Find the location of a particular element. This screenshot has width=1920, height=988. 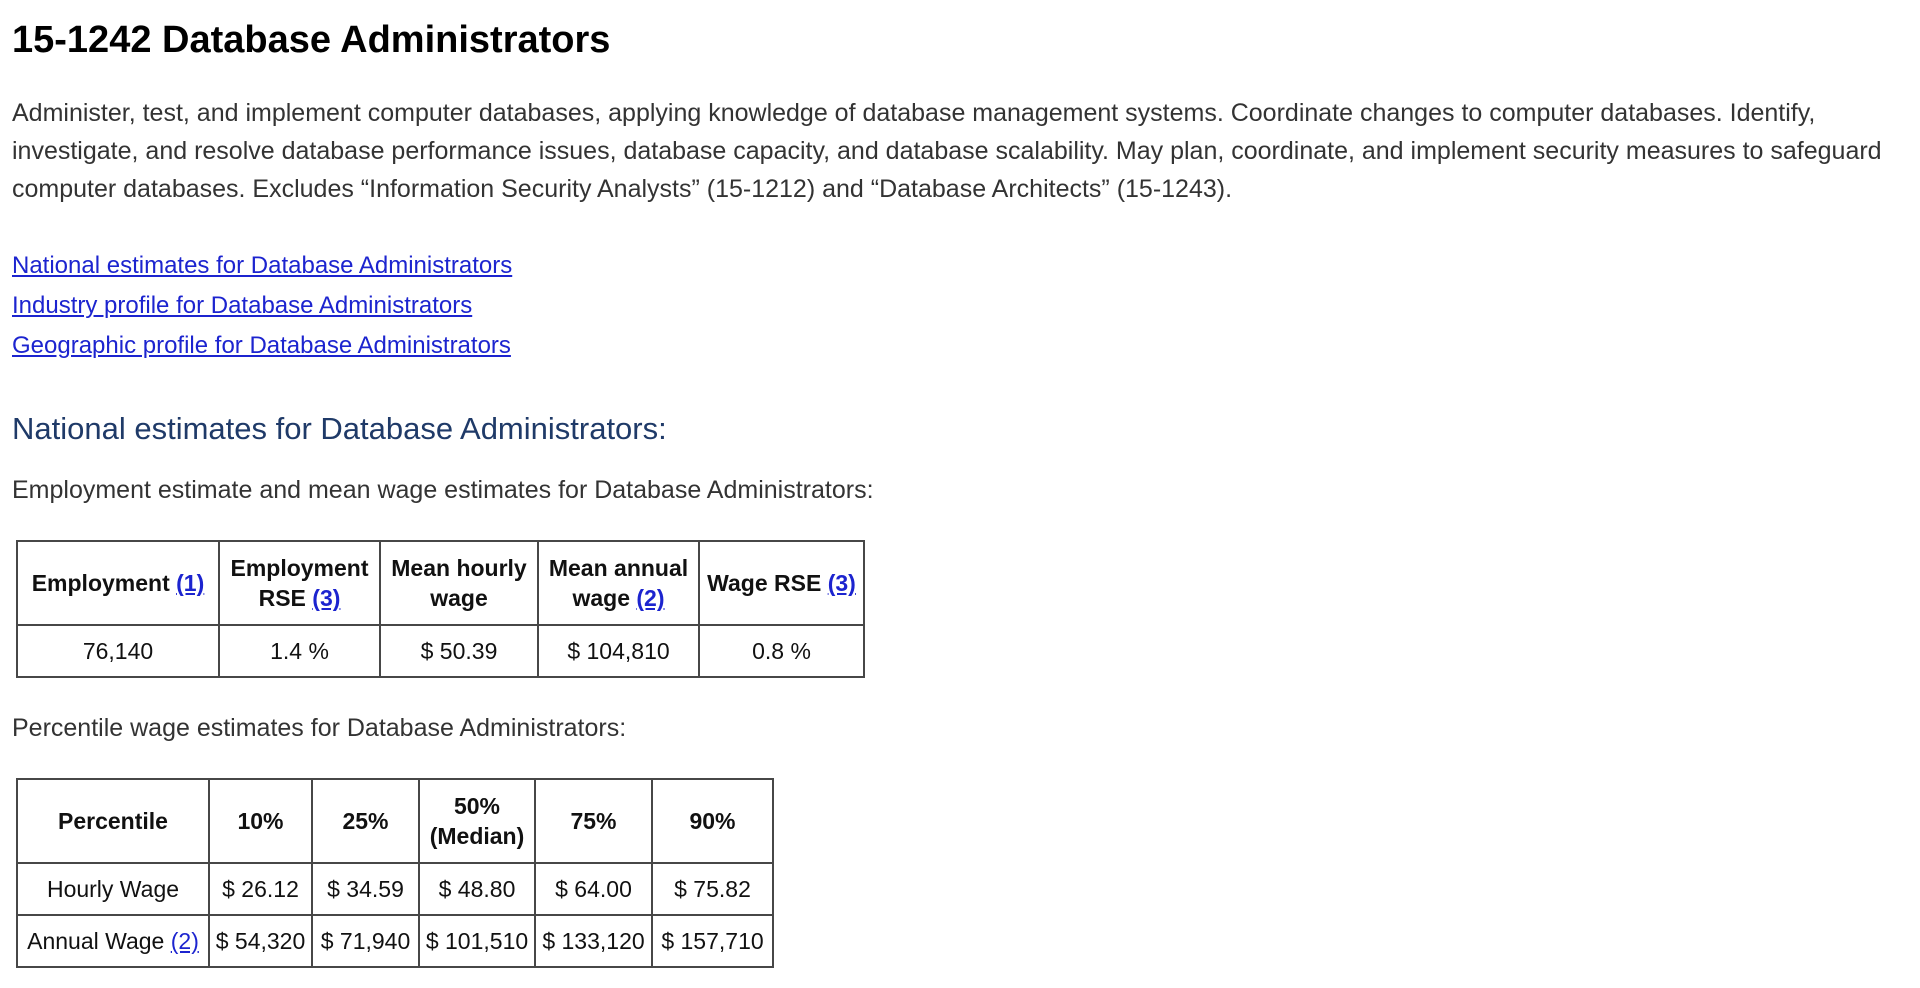

employment-table-data-row: 76,140 1.4 % $ 50.39 $ 104,810 0.8 % is located at coordinates (440, 651).